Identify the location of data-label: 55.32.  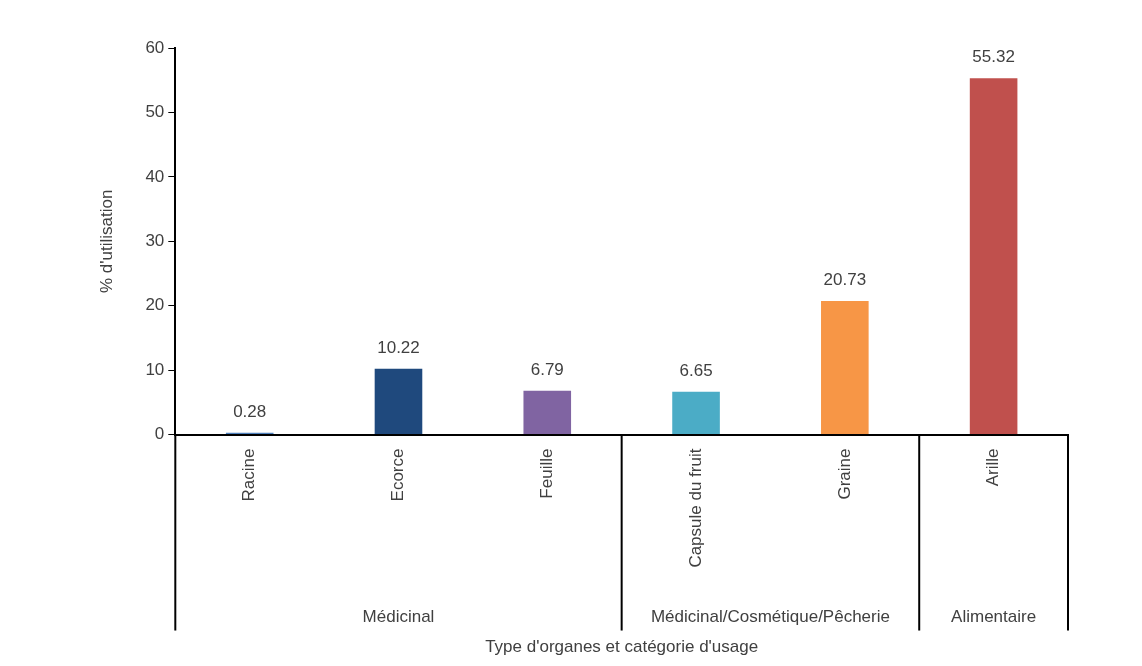
(993, 57).